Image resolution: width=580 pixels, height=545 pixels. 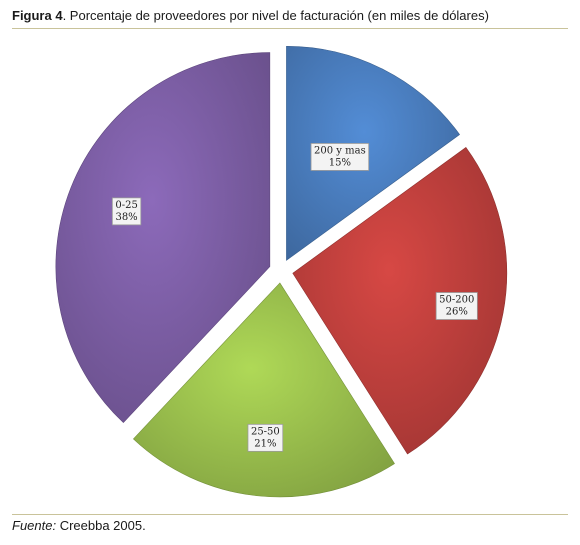 What do you see at coordinates (126, 205) in the screenshot?
I see `slice-category-label: 0-25` at bounding box center [126, 205].